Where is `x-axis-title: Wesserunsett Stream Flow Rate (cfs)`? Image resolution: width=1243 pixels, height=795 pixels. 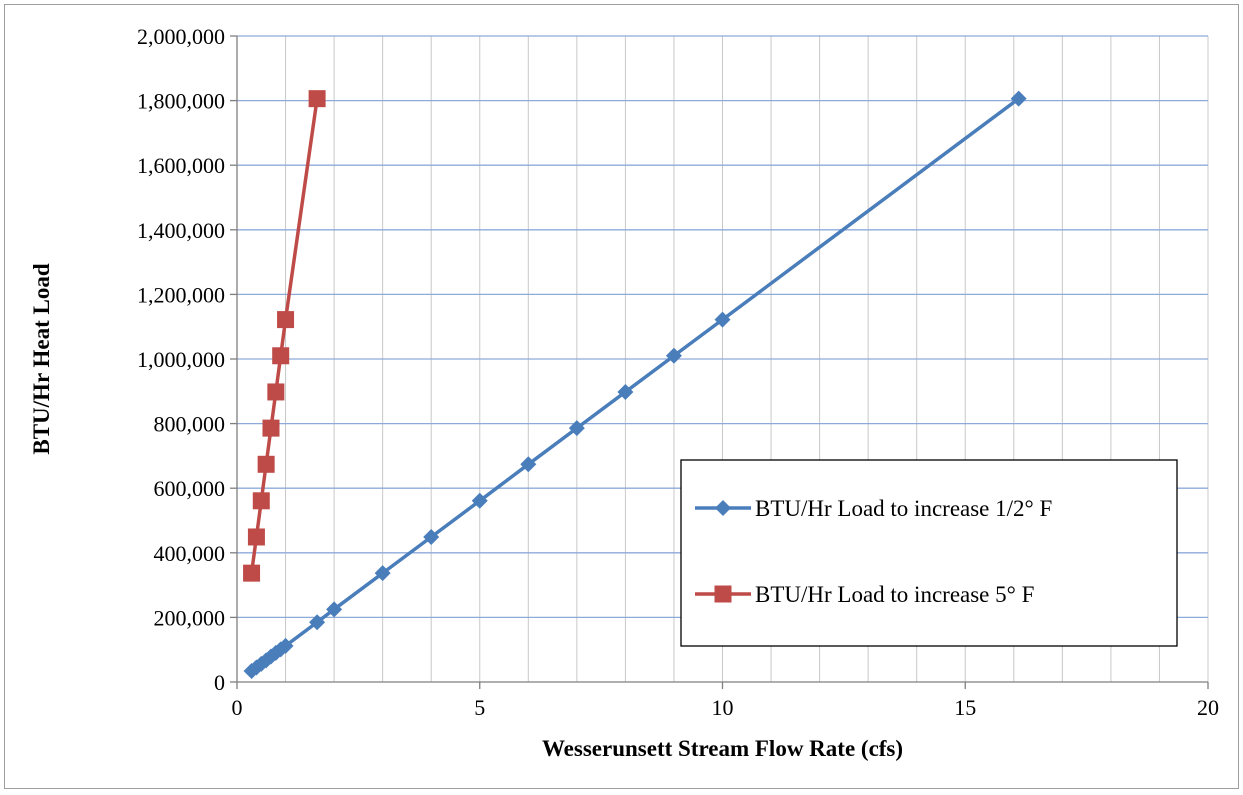 x-axis-title: Wesserunsett Stream Flow Rate (cfs) is located at coordinates (722, 748).